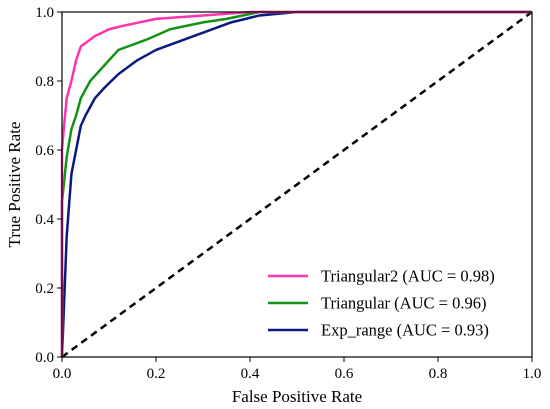 The height and width of the screenshot is (409, 550). What do you see at coordinates (14, 185) in the screenshot?
I see `y-axis-label: True Positive Rate` at bounding box center [14, 185].